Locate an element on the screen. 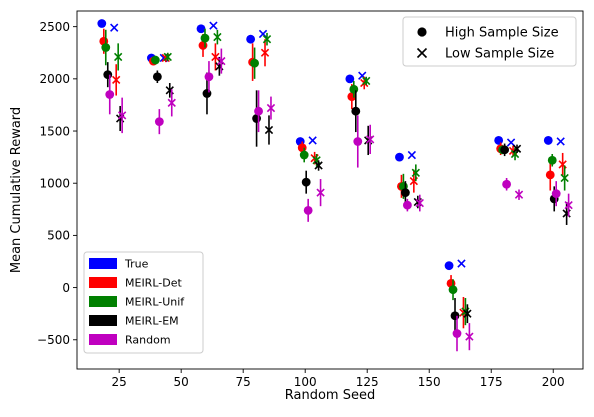  meirl-det-high-point is located at coordinates (550, 175).